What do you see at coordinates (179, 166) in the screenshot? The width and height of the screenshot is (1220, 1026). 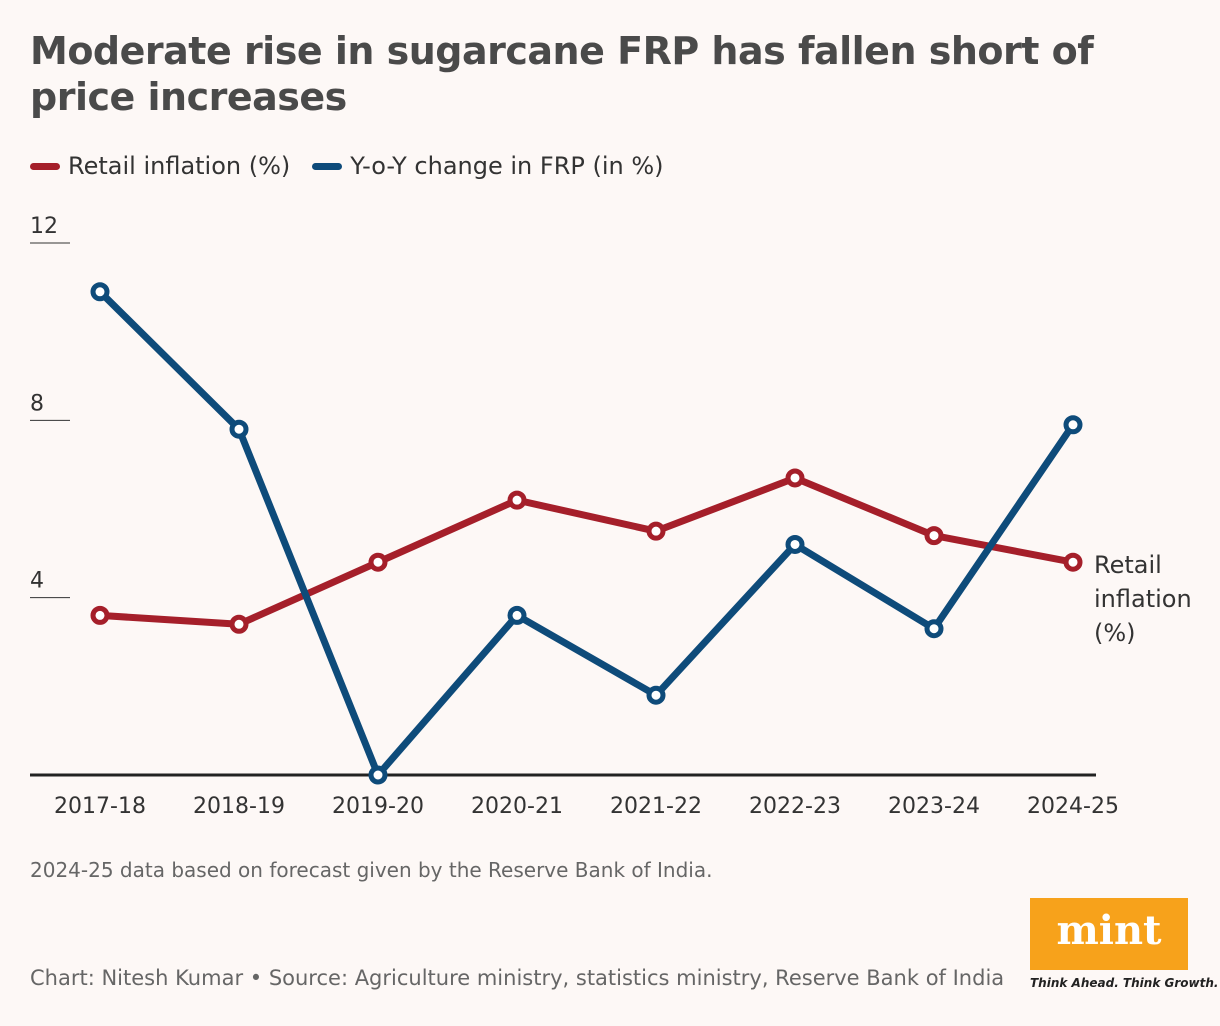 I see `legend-label: Retail inflation (%)` at bounding box center [179, 166].